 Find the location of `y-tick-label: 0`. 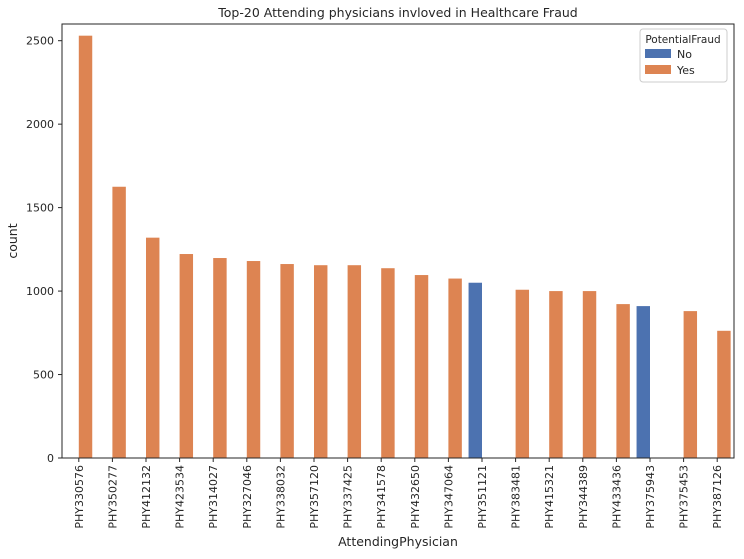

y-tick-label: 0 is located at coordinates (50, 458).